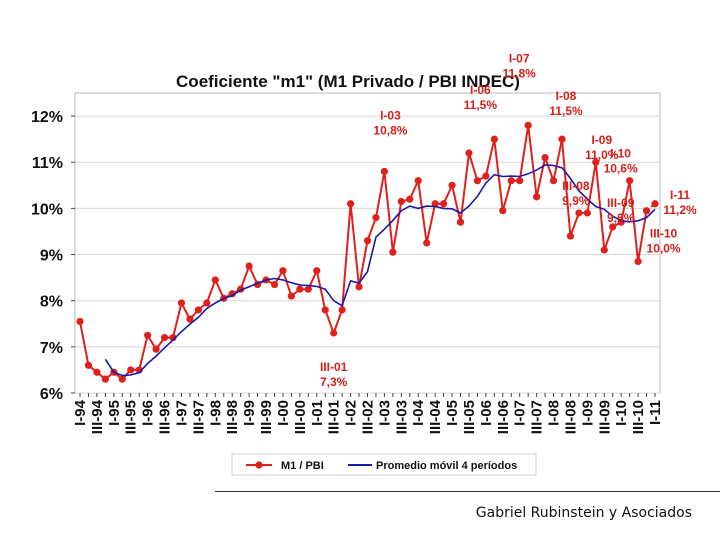  I want to click on x-tick-label: III-04, so click(435, 416).